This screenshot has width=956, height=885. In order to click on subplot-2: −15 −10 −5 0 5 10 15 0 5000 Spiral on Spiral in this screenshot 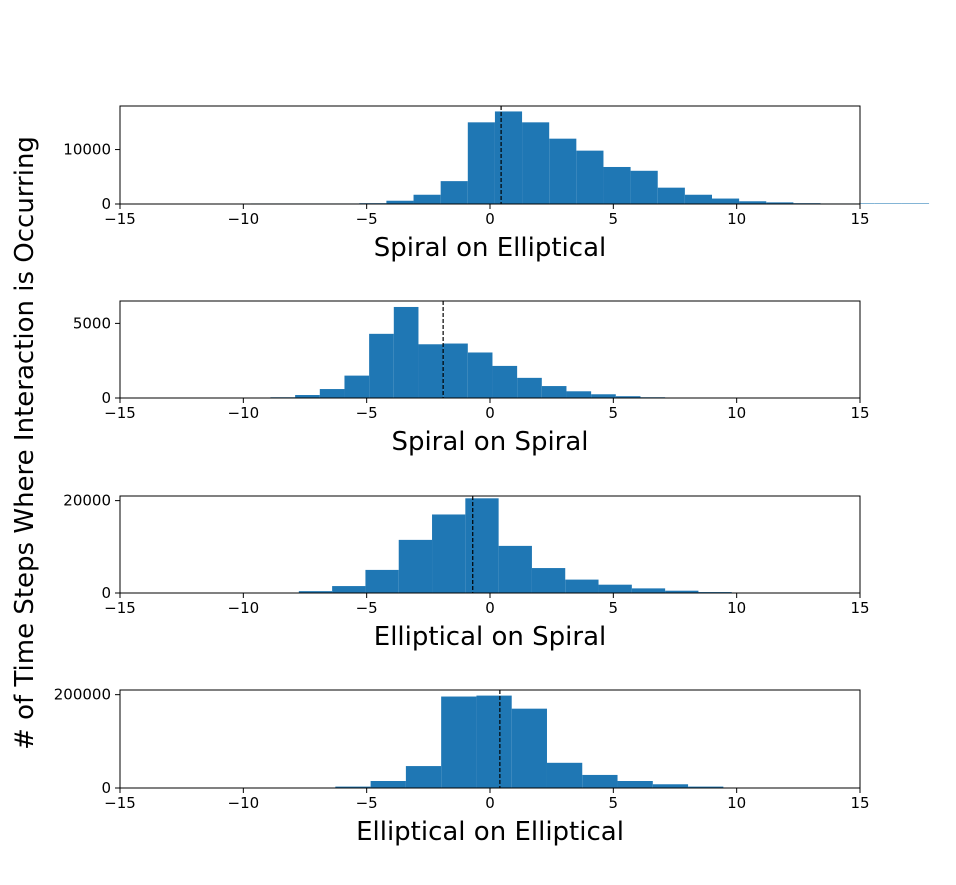, I will do `click(471, 378)`.